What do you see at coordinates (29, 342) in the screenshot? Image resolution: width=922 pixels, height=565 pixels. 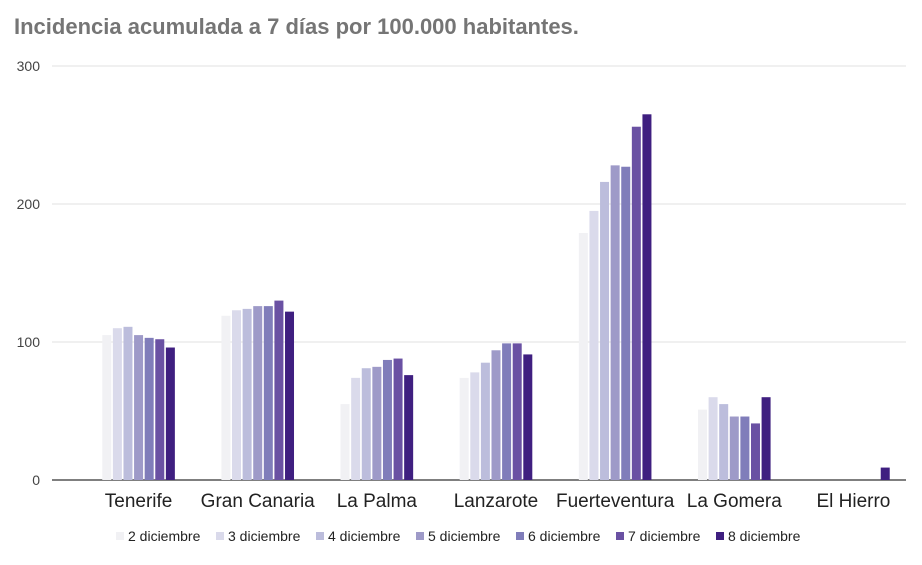 I see `y-tick-label: 100` at bounding box center [29, 342].